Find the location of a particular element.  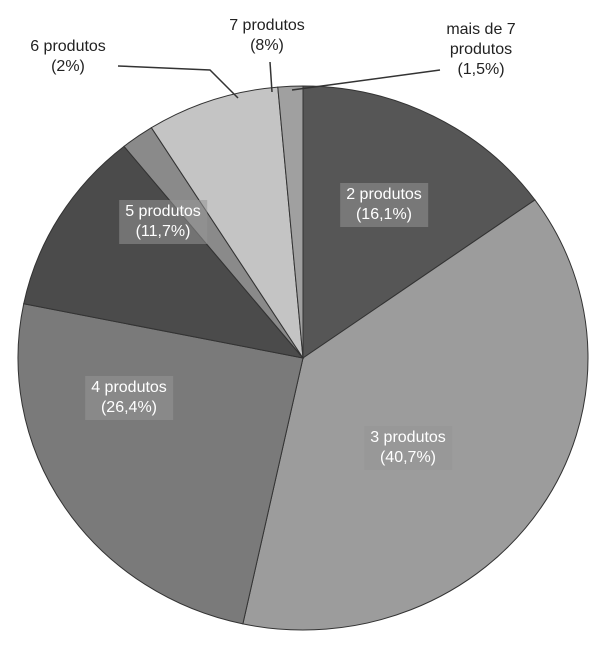

value-label: (16,1%) is located at coordinates (384, 214).